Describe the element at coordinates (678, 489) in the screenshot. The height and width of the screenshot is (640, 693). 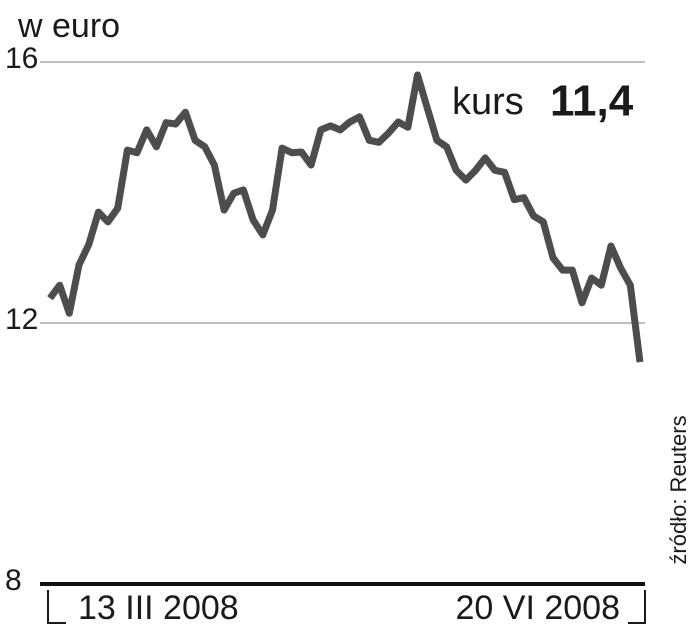
I see `source: źródło: Reuters` at that location.